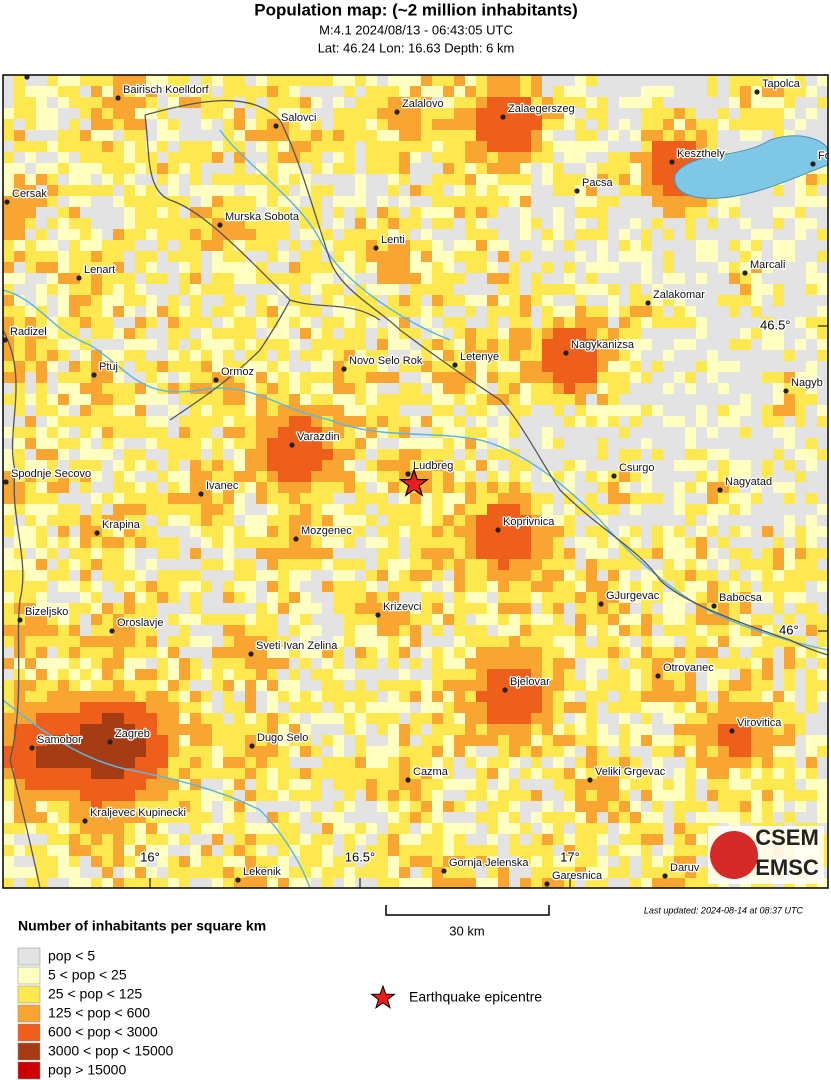  Describe the element at coordinates (29, 194) in the screenshot. I see `city-label: Cersak` at that location.